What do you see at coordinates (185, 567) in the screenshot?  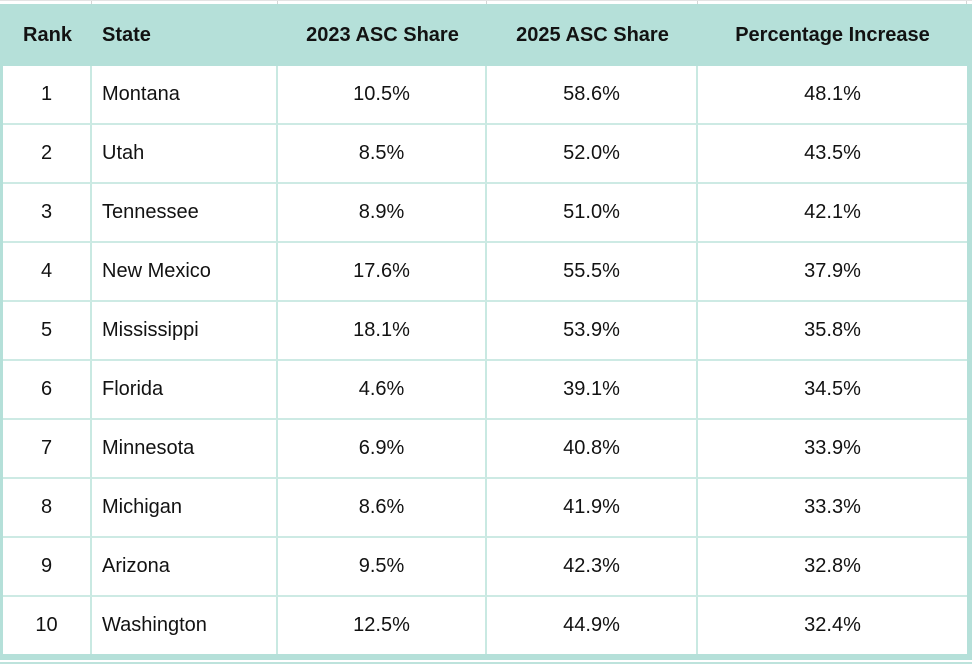 I see `state-cell: Arizona` at bounding box center [185, 567].